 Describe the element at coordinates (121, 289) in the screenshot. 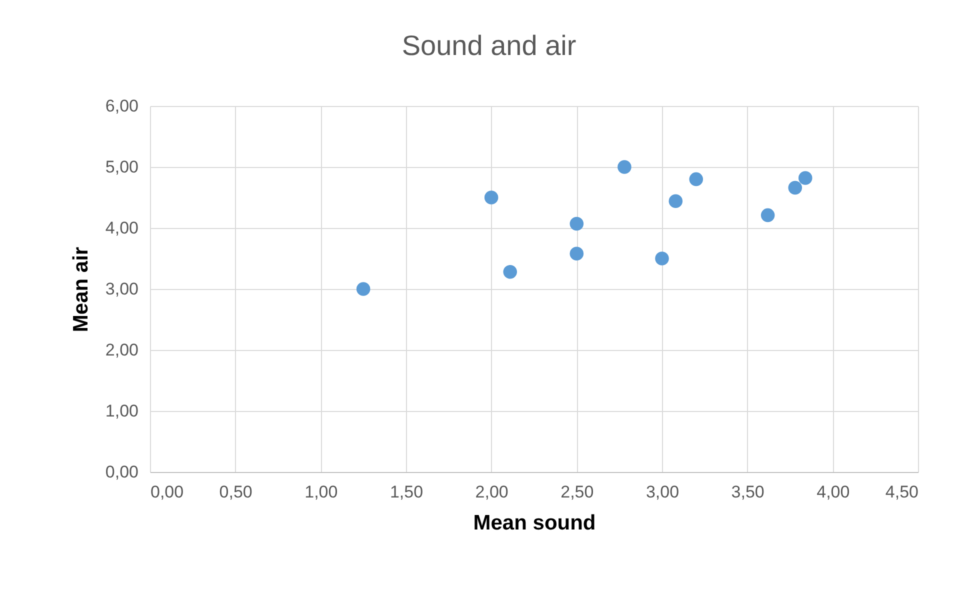

I see `y-tick-label: 3,00` at that location.